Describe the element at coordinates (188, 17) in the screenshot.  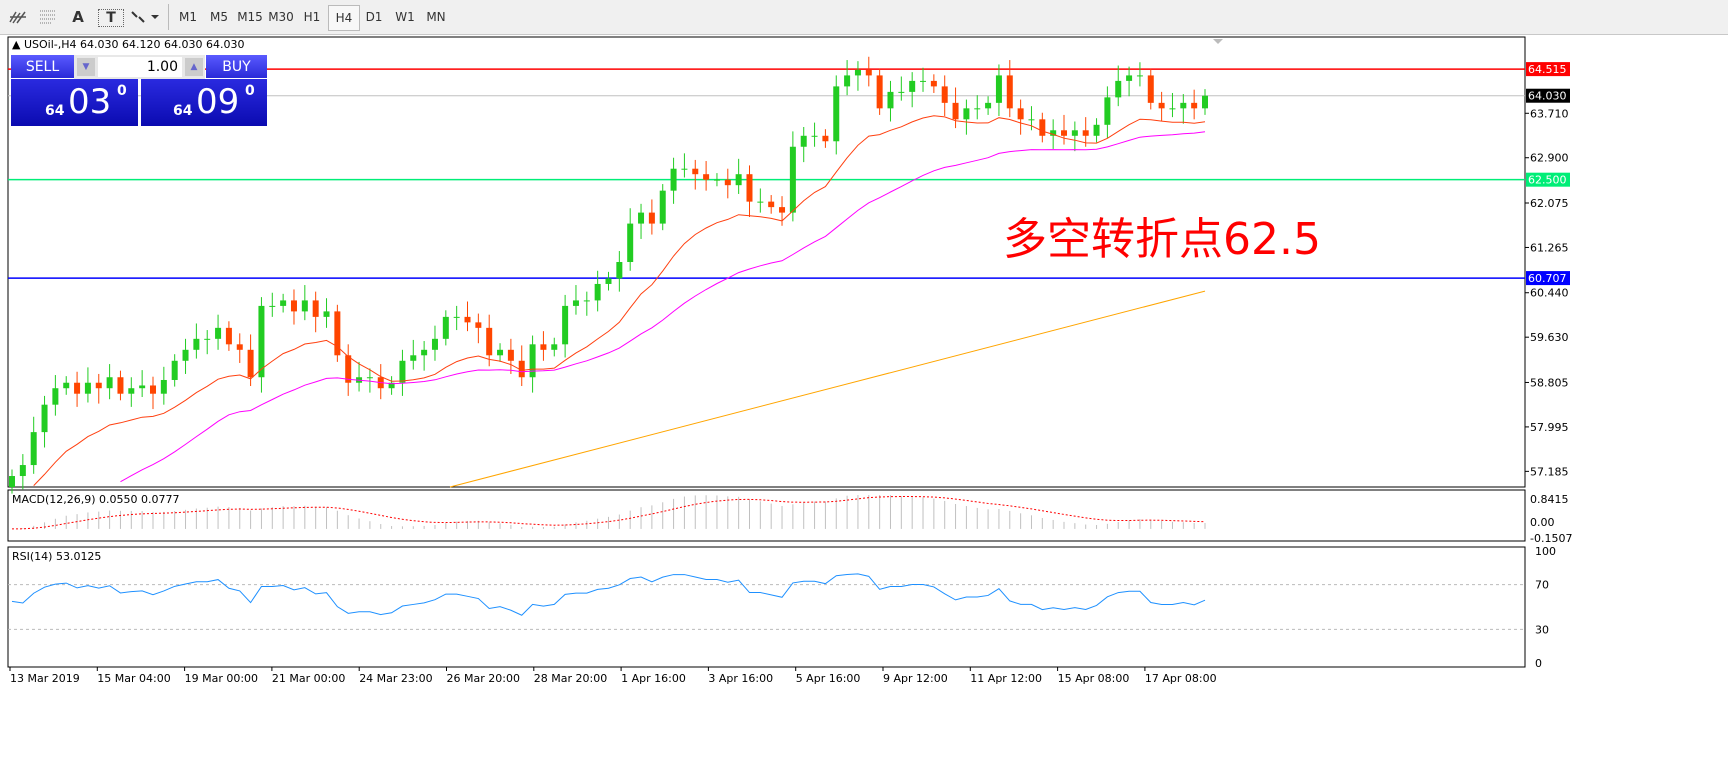
I see `timeframe-m1: M1` at that location.